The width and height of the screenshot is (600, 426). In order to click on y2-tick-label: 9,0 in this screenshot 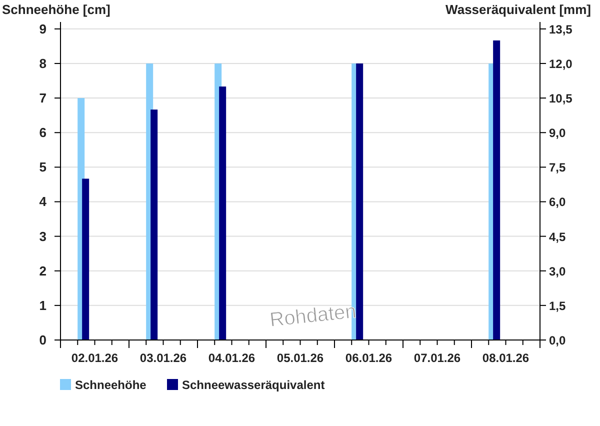, I will do `click(557, 133)`.